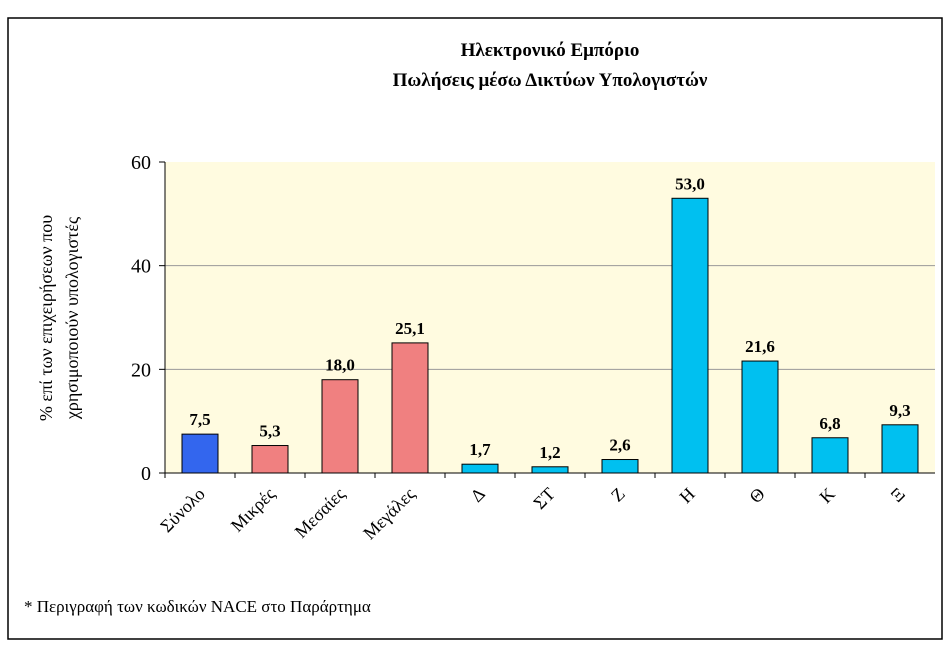  I want to click on y-axis-label-line: χρησιμοποιούν υπολογιστές, so click(72, 318).